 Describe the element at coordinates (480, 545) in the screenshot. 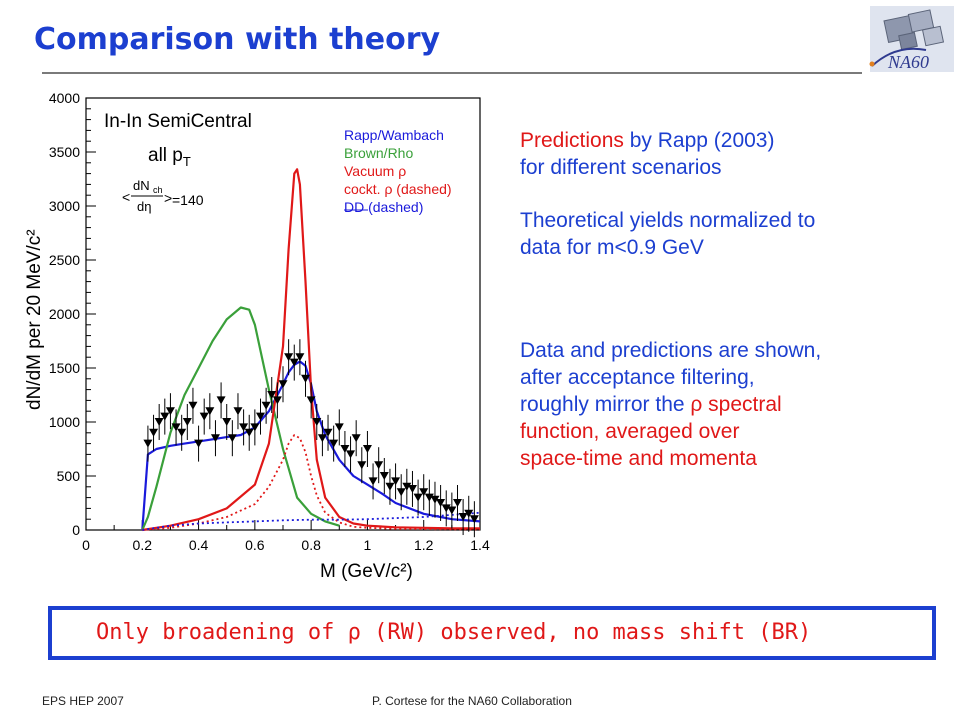

I see `x-tick-label: 1.4` at that location.